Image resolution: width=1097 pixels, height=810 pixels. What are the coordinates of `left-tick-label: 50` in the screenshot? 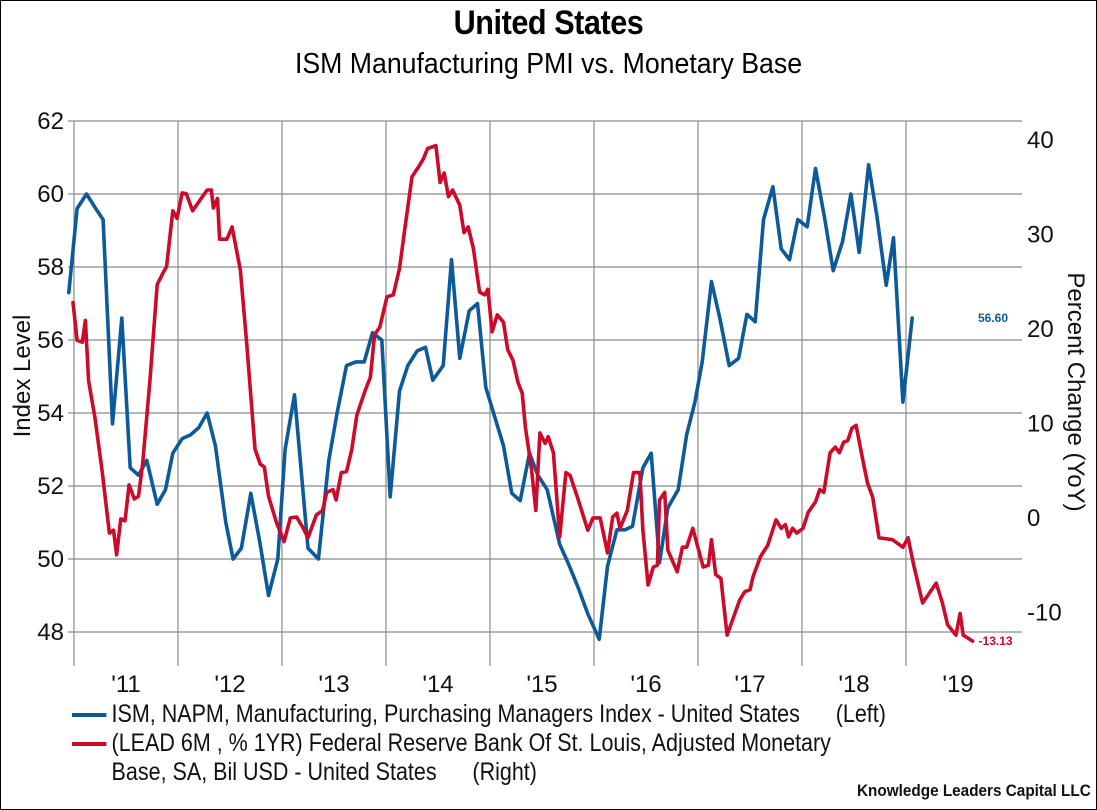 It's located at (50, 559).